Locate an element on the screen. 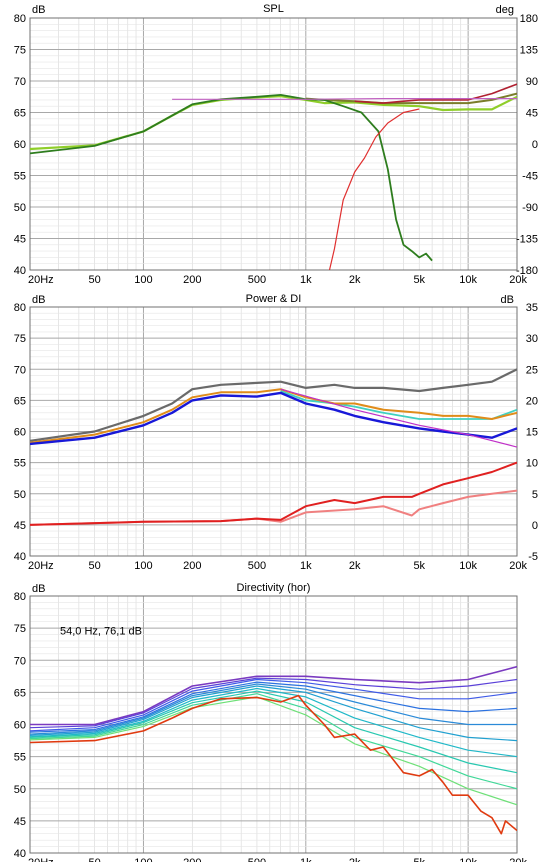  chart-title: SPL is located at coordinates (273, 9).